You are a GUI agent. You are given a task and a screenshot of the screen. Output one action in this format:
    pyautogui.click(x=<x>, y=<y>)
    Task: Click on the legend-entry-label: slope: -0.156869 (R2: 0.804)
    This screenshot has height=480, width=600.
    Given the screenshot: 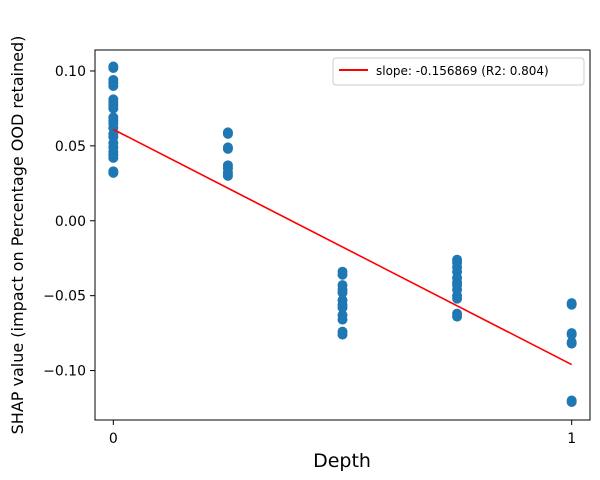 What is the action you would take?
    pyautogui.click(x=462, y=71)
    